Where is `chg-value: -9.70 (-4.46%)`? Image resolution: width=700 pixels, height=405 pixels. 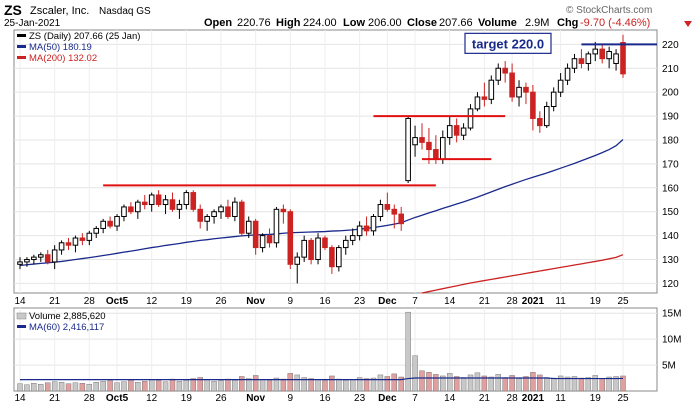
chg-value: -9.70 (-4.46%) is located at coordinates (615, 23).